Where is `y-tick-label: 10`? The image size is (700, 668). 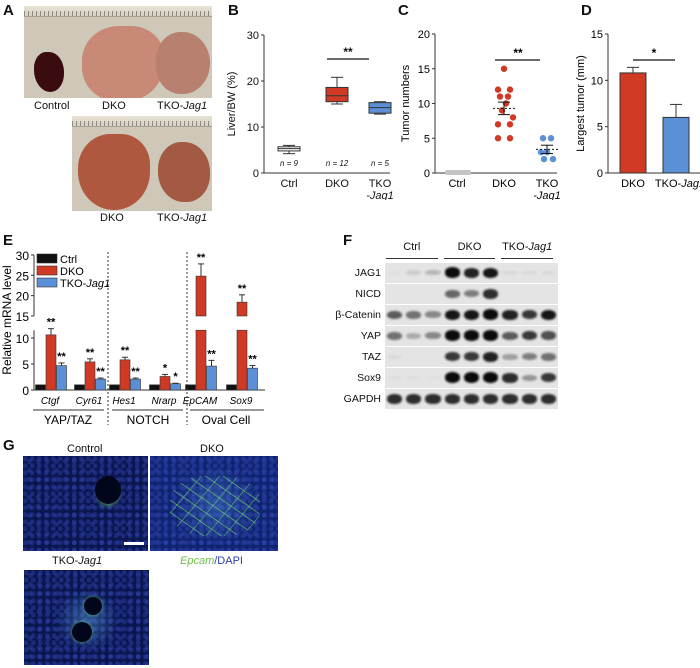
y-tick-label: 10 is located at coordinates (23, 339).